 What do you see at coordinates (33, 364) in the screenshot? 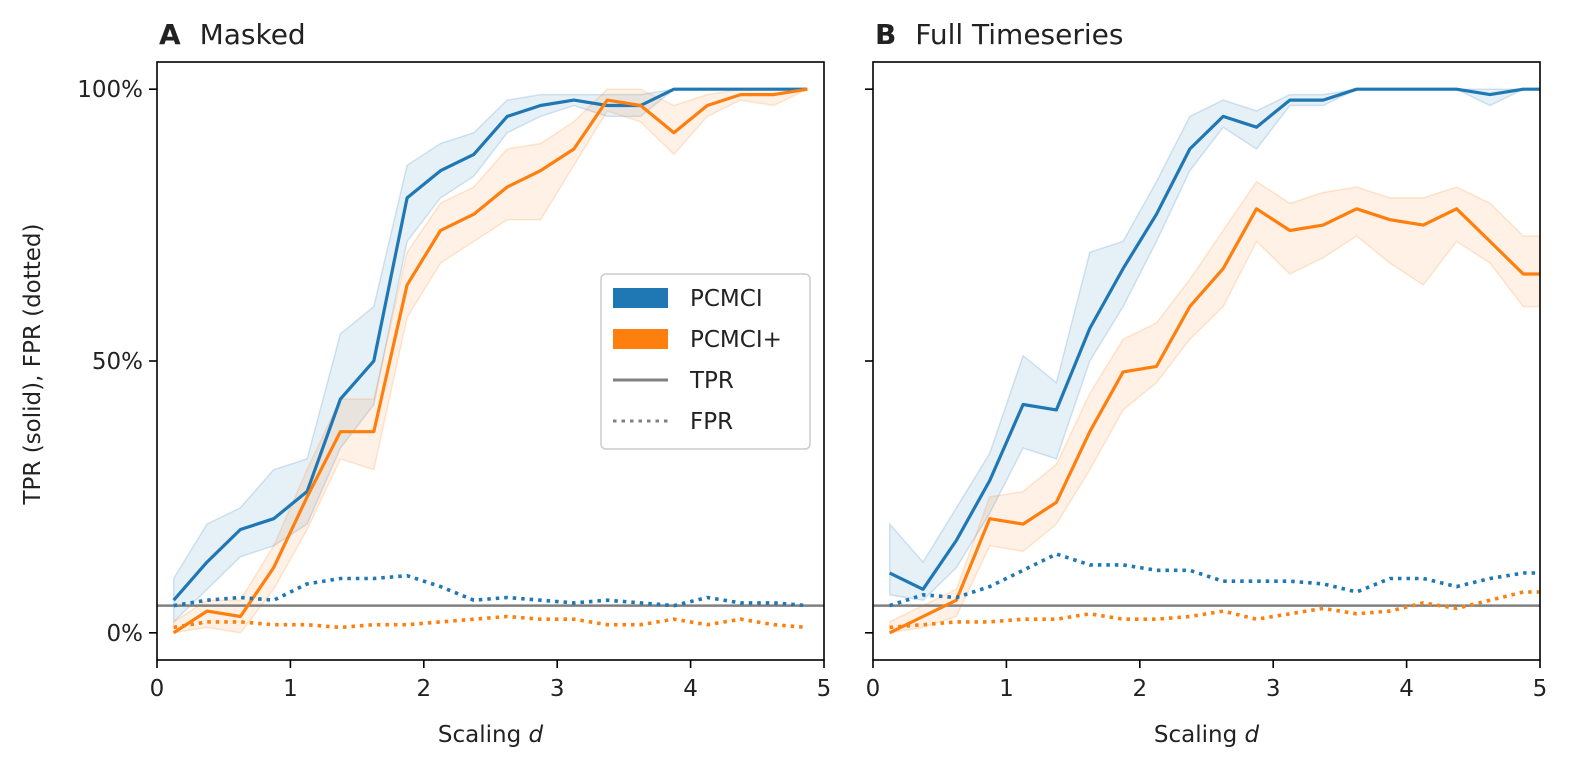
I see `y-axis-label: TPR (solid), FPR (dotted)` at bounding box center [33, 364].